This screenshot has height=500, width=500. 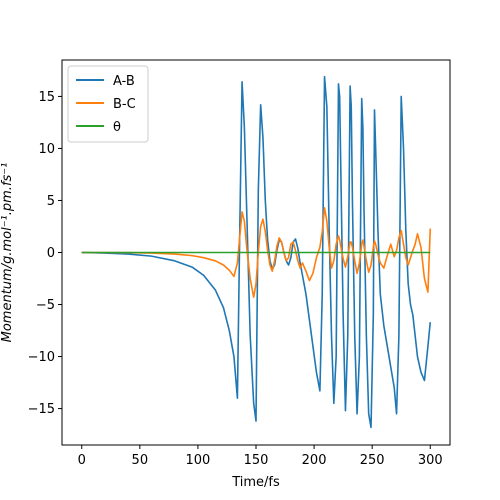 I want to click on y-tick-label: 10, so click(x=46, y=149).